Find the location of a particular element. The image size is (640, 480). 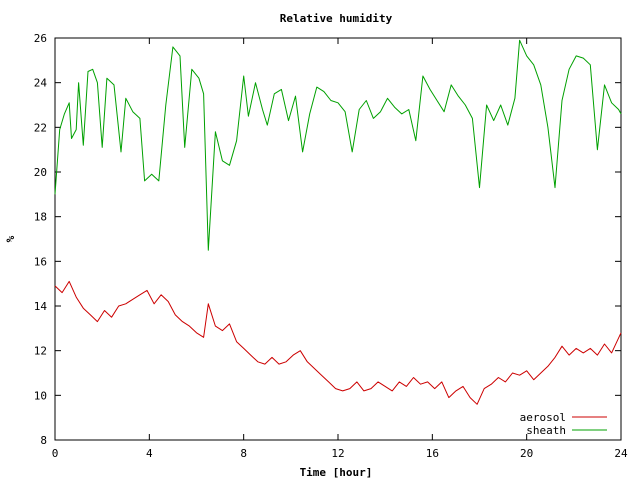

legend-label-aerosol: aerosol is located at coordinates (543, 417).